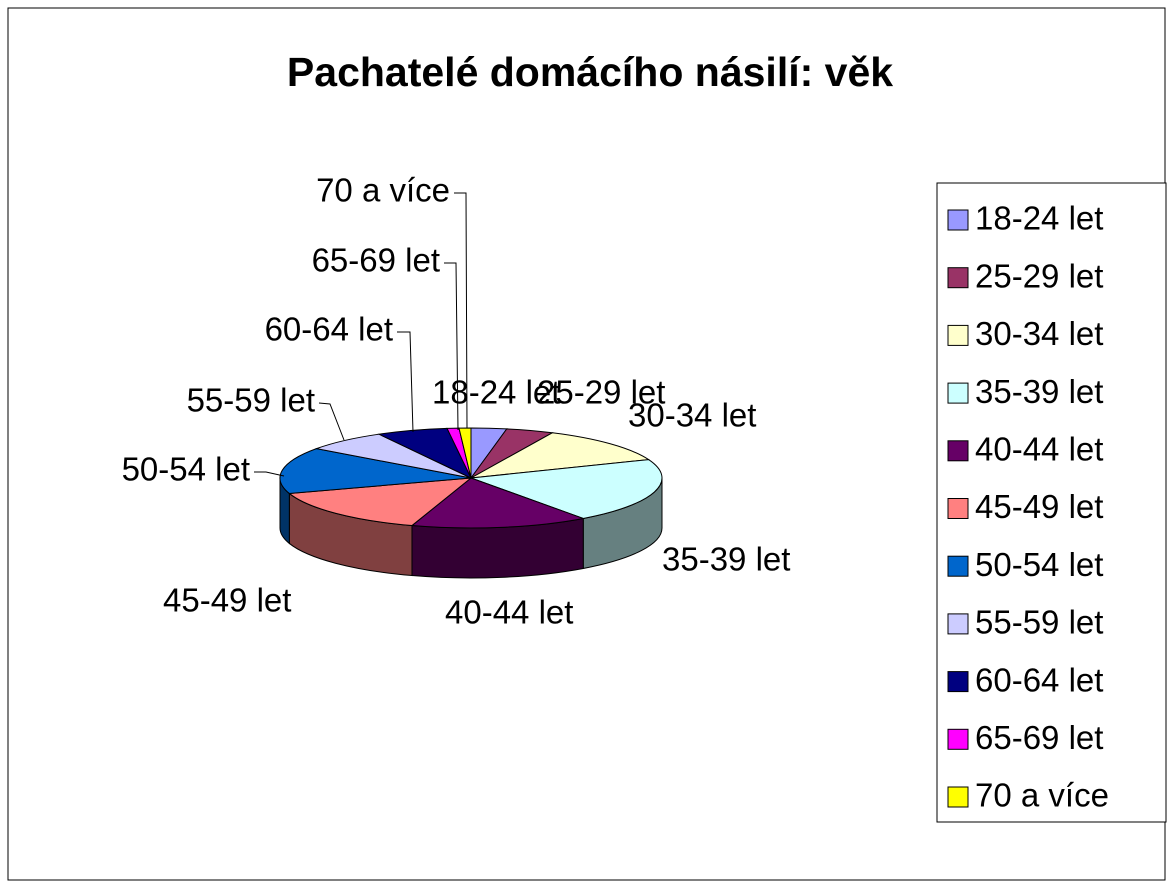 The width and height of the screenshot is (1173, 888). What do you see at coordinates (1039, 449) in the screenshot?
I see `legend-label: 40-44 let` at bounding box center [1039, 449].